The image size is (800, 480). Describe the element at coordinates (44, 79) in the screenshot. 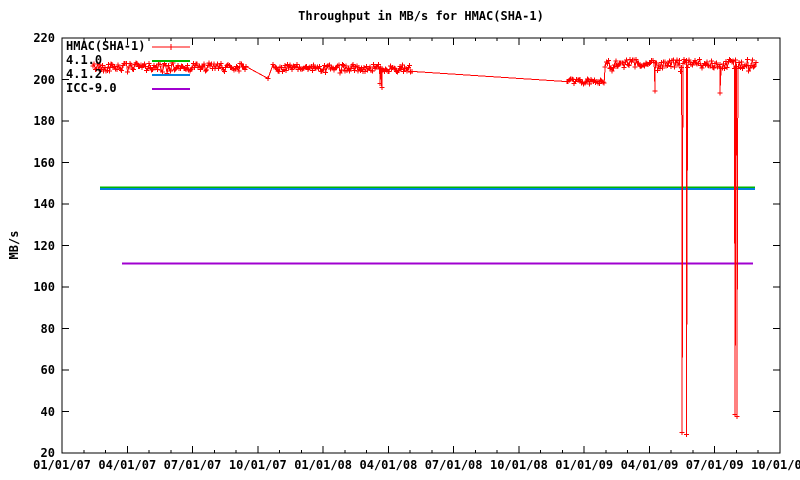

I see `y-tick-label: 200` at that location.